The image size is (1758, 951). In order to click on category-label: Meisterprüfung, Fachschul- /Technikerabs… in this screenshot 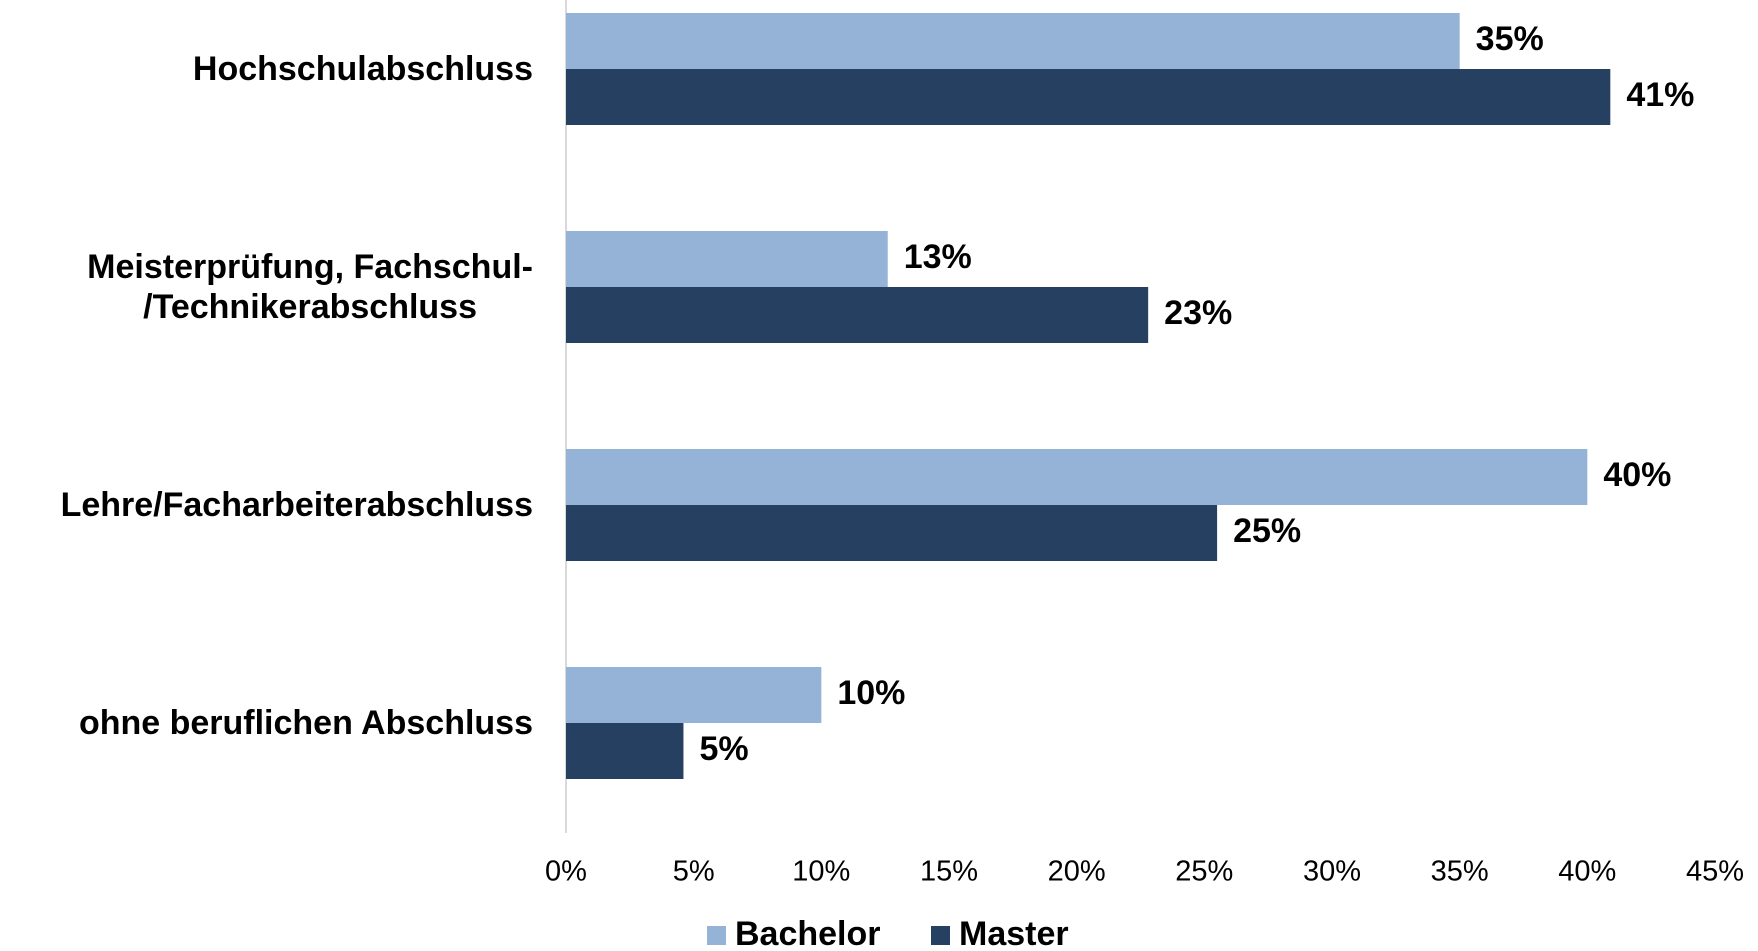, I will do `click(310, 287)`.